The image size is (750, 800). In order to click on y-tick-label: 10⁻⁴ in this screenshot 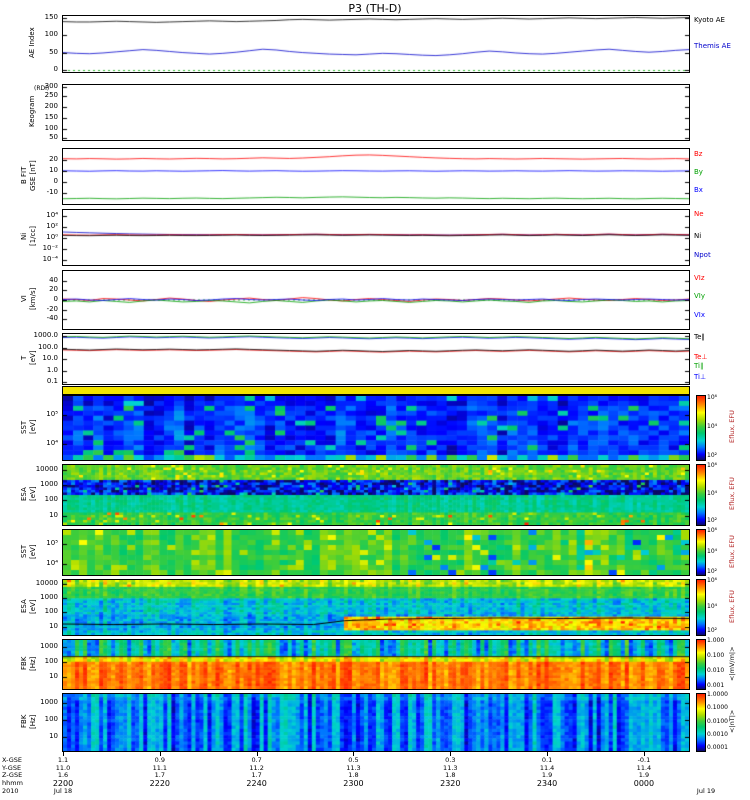, I will do `click(50, 258)`.